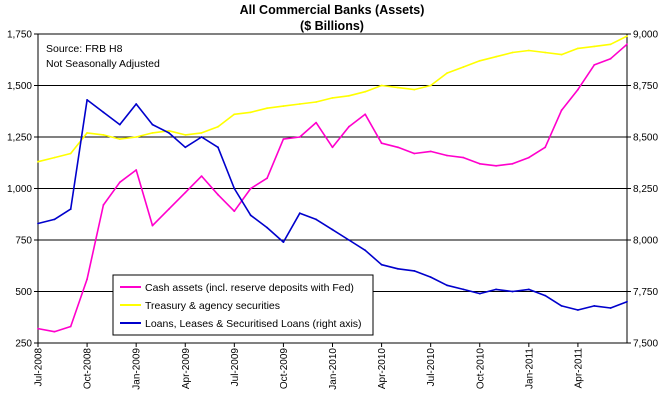 The height and width of the screenshot is (400, 664). Describe the element at coordinates (645, 189) in the screenshot. I see `y-right-tick-label: 8,250` at that location.